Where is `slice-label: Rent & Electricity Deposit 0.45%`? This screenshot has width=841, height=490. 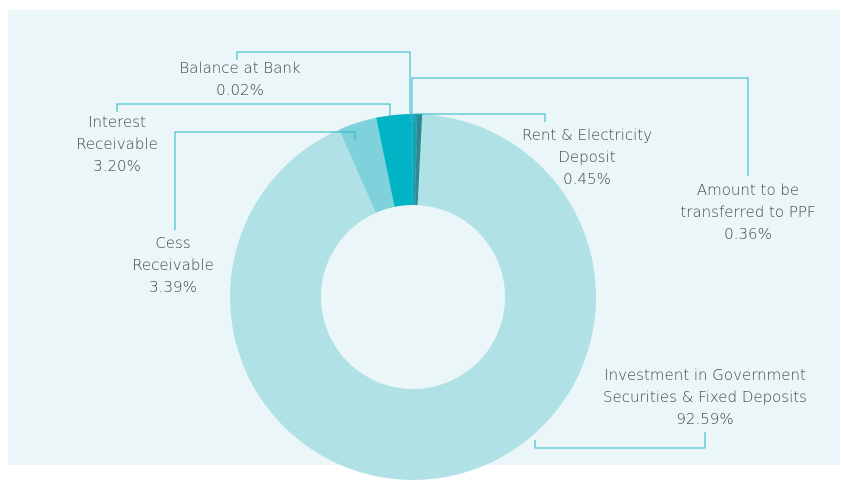 slice-label: Rent & Electricity Deposit 0.45% is located at coordinates (587, 157).